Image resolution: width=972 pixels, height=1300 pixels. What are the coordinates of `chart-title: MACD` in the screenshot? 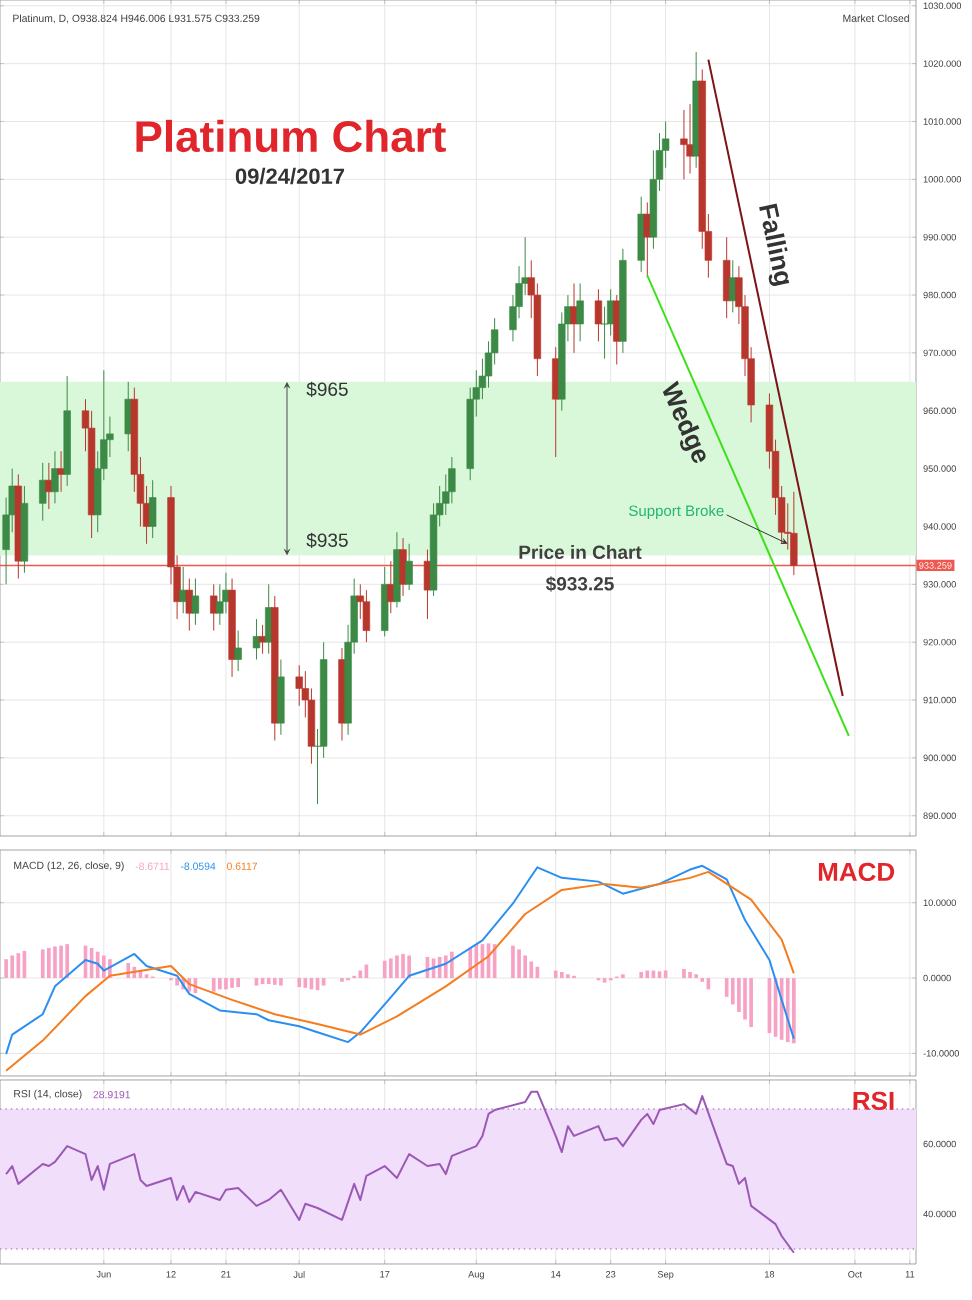 It's located at (856, 872).